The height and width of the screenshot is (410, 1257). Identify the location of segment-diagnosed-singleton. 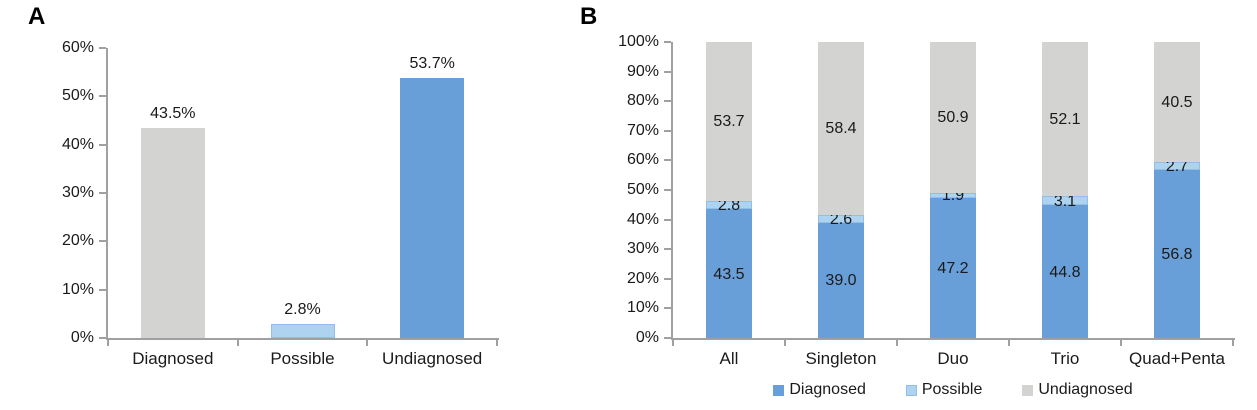
(841, 280).